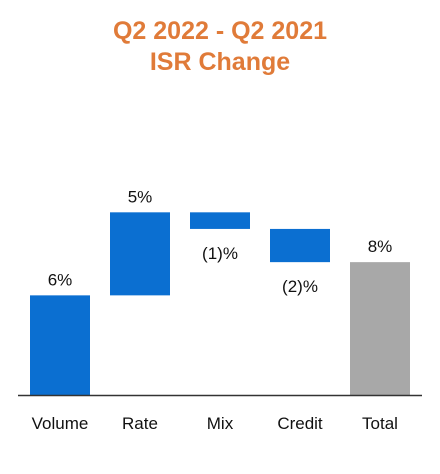  Describe the element at coordinates (220, 220) in the screenshot. I see `bar-mix` at that location.